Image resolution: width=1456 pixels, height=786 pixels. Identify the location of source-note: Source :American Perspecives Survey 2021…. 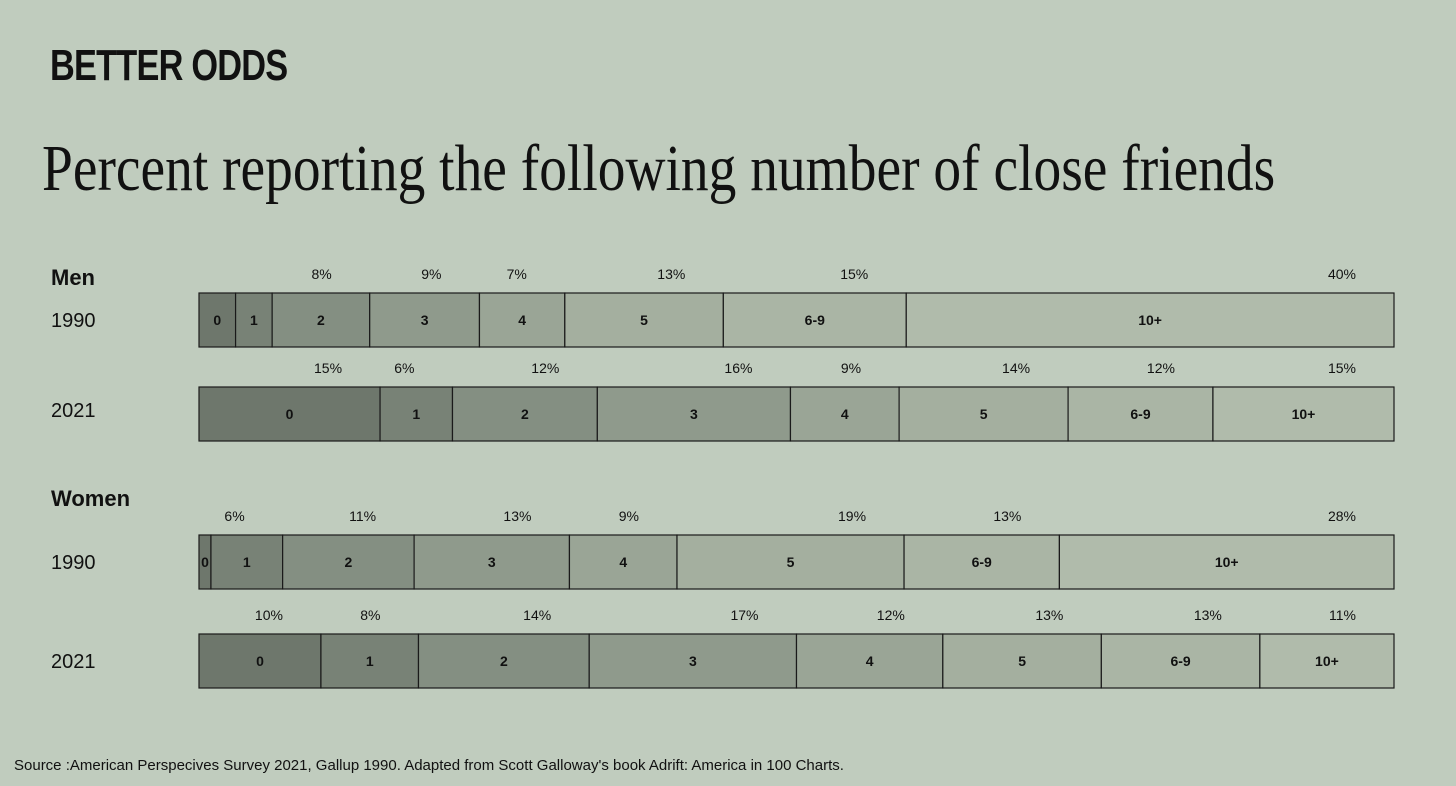
(429, 765).